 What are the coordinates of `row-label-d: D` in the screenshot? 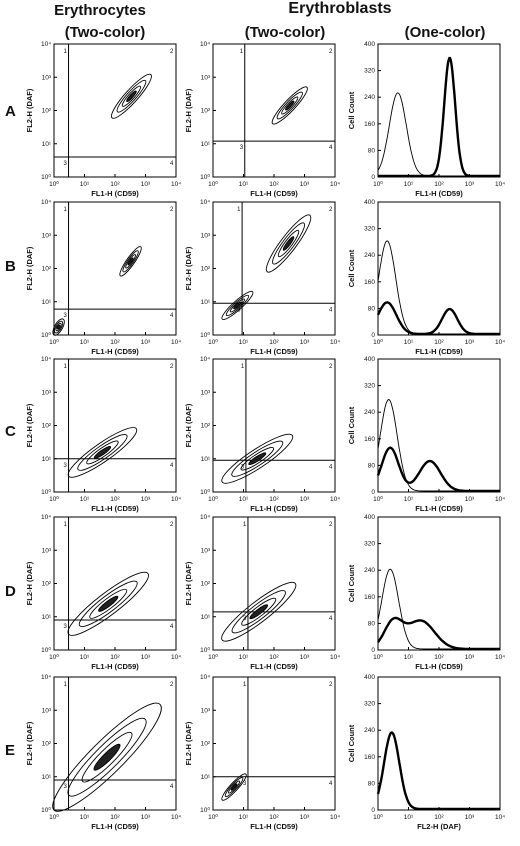 It's located at (10, 591).